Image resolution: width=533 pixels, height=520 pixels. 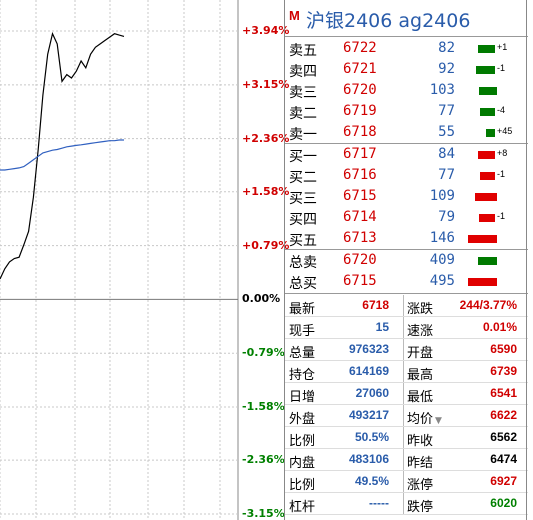 I want to click on stat-label: 日增, so click(x=302, y=397).